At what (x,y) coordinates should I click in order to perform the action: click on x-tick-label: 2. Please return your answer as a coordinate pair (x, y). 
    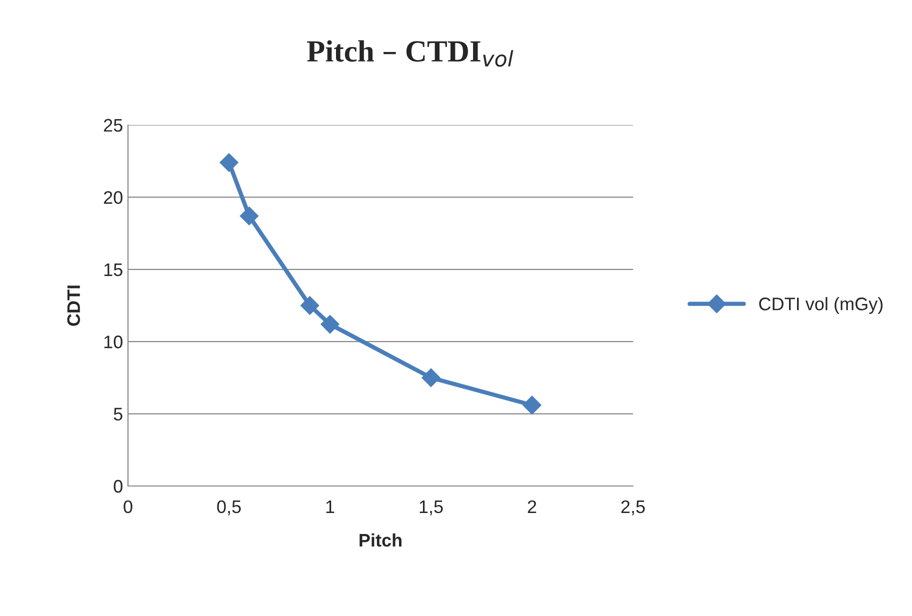
    Looking at the image, I should click on (532, 506).